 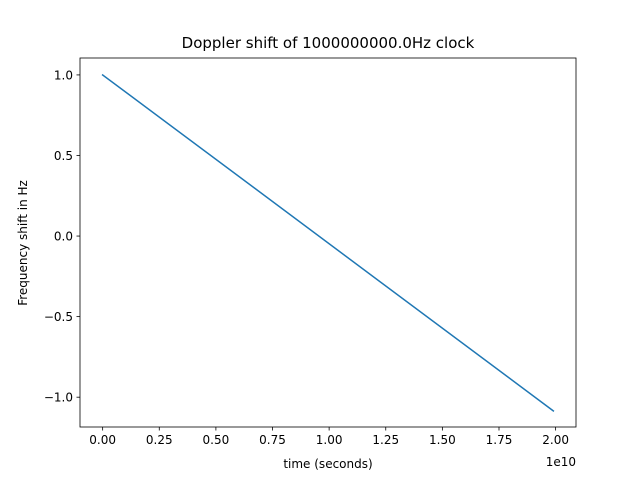 I want to click on x-tick-label: 0.75, so click(x=272, y=440).